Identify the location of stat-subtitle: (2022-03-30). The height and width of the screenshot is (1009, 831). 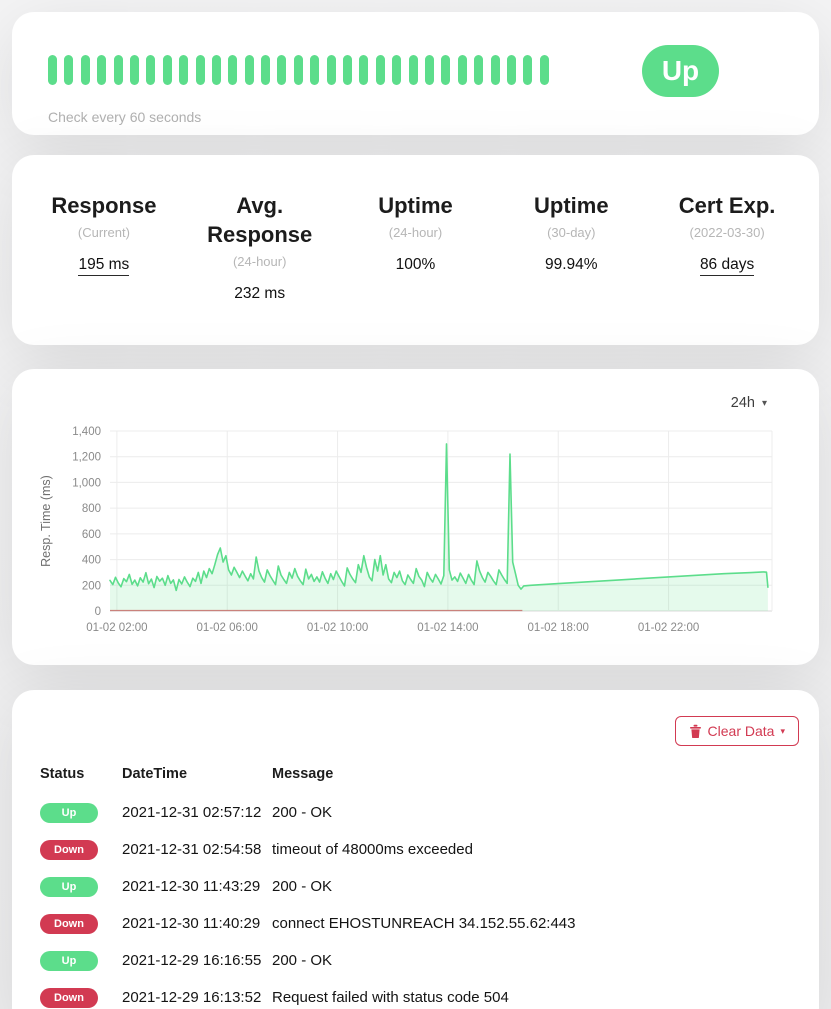
(727, 232).